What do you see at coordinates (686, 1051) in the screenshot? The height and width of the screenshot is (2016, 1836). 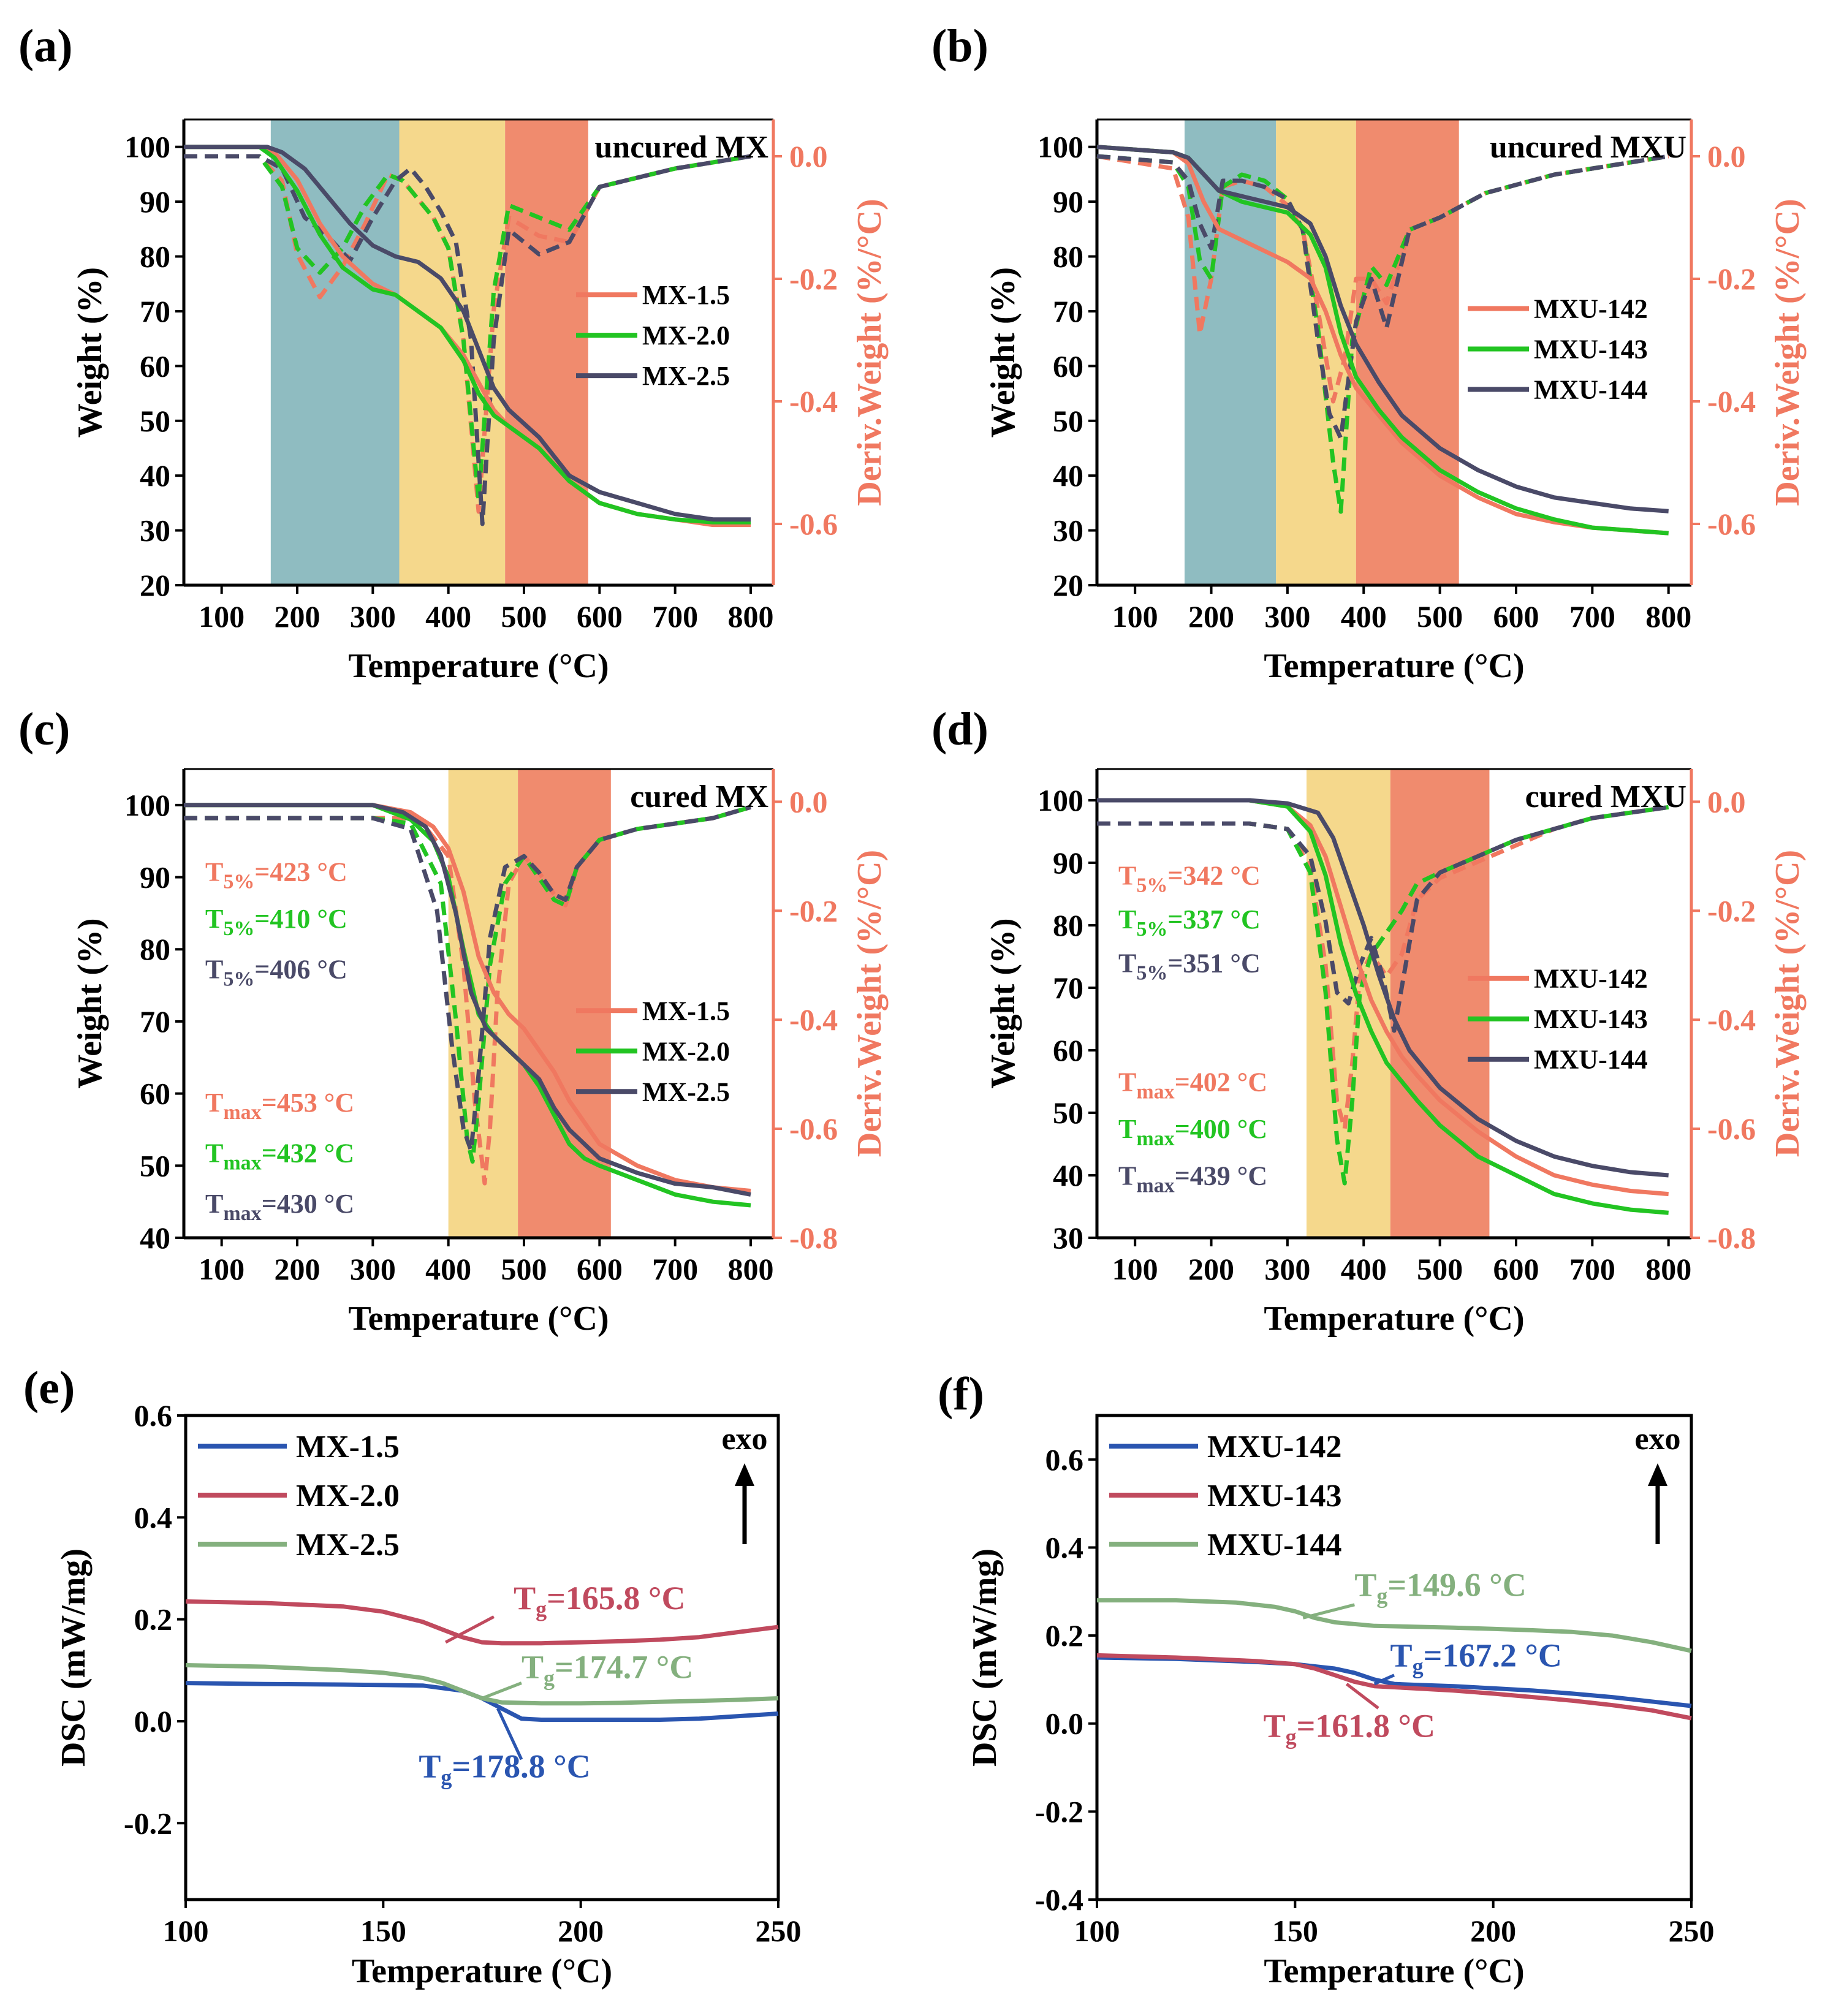 I see `legend-label: MX-2.0` at bounding box center [686, 1051].